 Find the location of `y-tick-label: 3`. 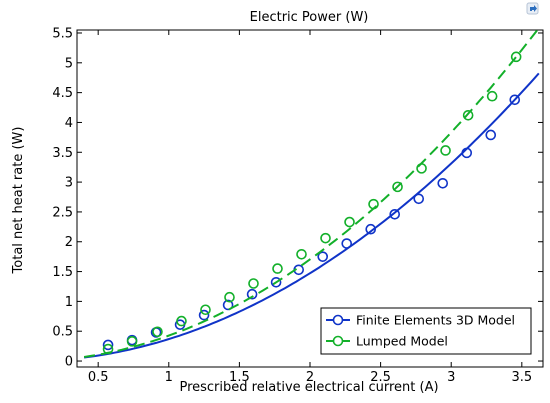

y-tick-label: 3 is located at coordinates (69, 183).